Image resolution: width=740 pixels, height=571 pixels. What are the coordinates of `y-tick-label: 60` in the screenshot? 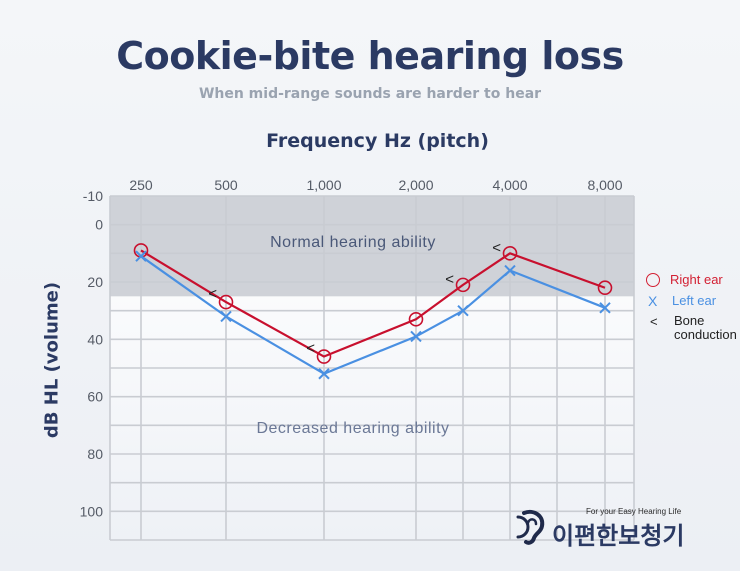 It's located at (95, 397).